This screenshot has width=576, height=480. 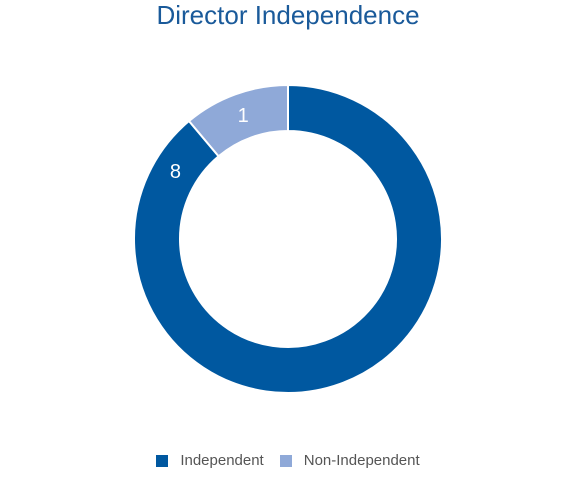 I want to click on legend-item-independent: Independent, so click(x=210, y=460).